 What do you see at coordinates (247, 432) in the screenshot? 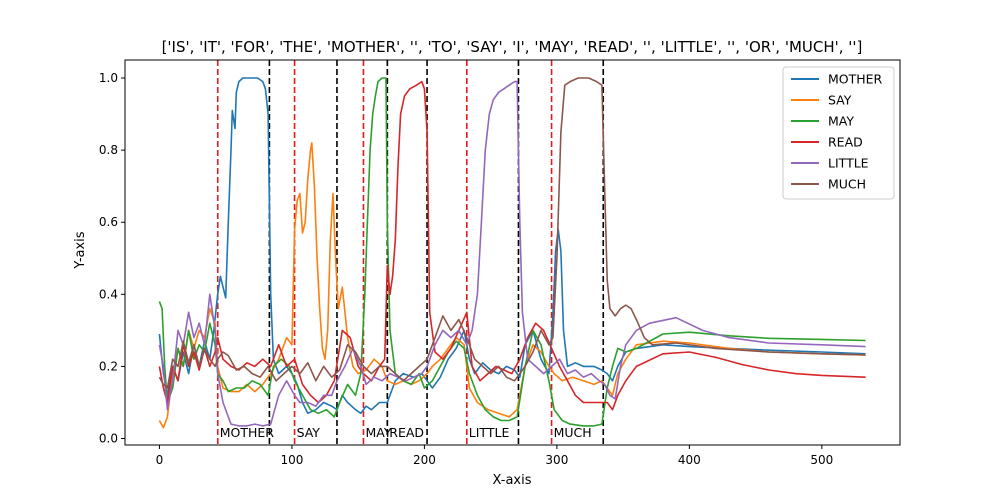
I see `region-label-mother: MOTHER` at bounding box center [247, 432].